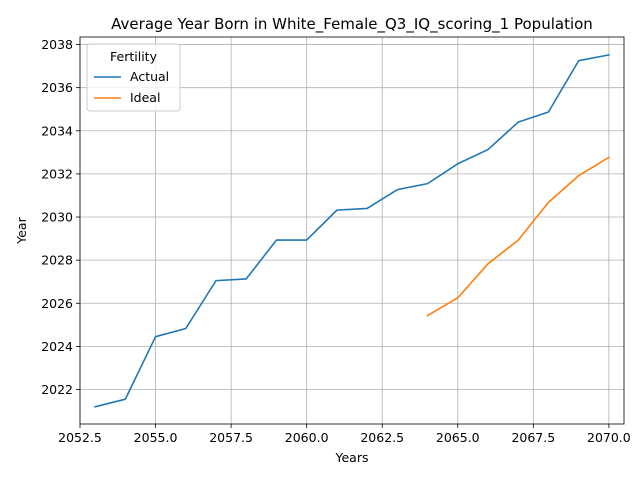 This screenshot has height=480, width=640. Describe the element at coordinates (57, 260) in the screenshot. I see `y-tick-label: 2028` at that location.